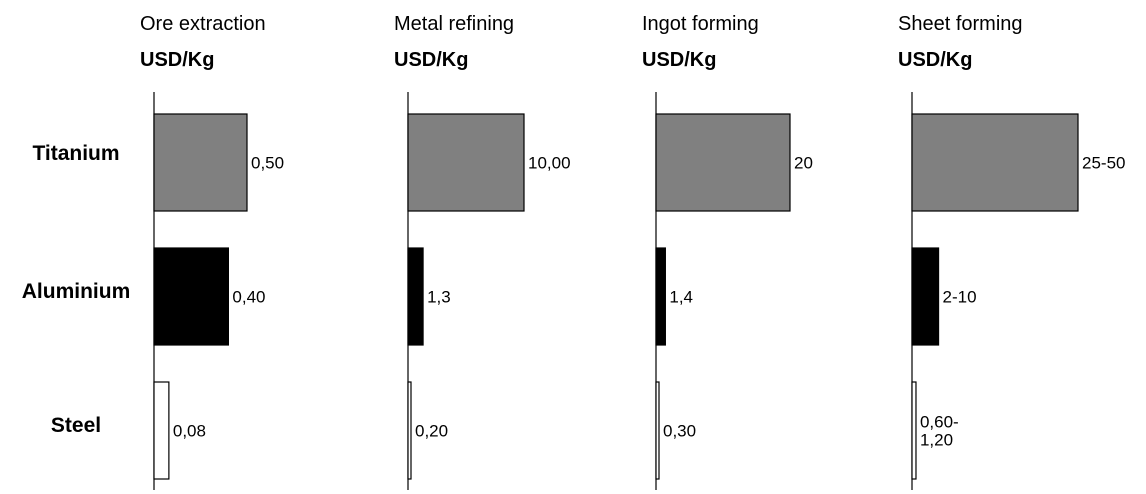  Describe the element at coordinates (939, 422) in the screenshot. I see `value-label-line: 0,60-` at that location.